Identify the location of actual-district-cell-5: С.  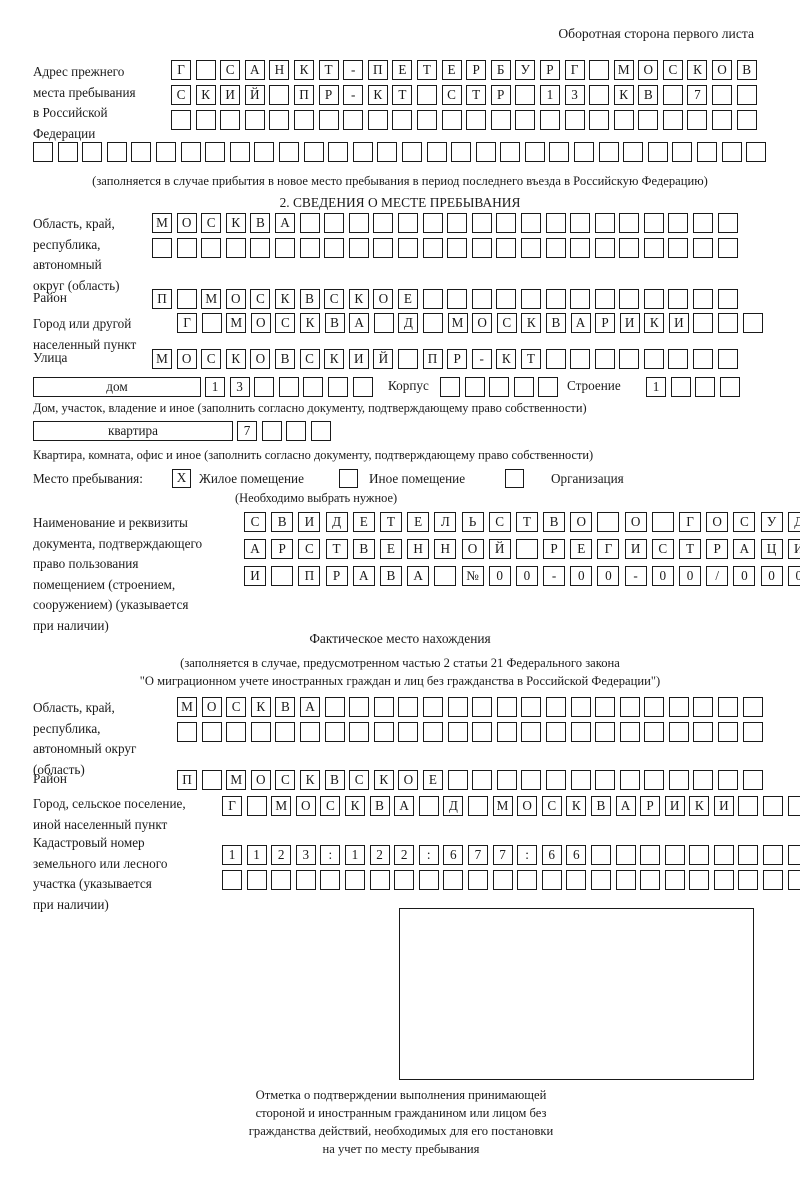
(285, 780).